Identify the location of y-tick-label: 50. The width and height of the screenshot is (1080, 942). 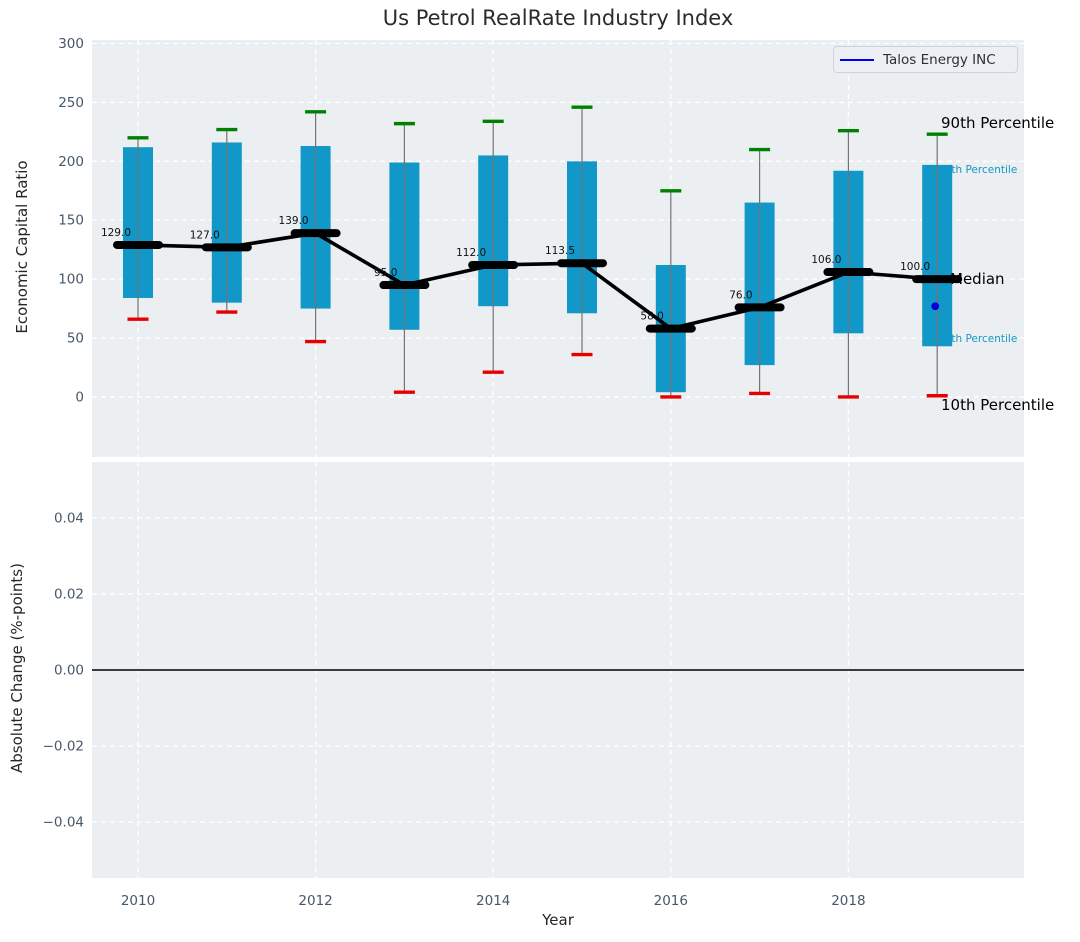
(75, 339).